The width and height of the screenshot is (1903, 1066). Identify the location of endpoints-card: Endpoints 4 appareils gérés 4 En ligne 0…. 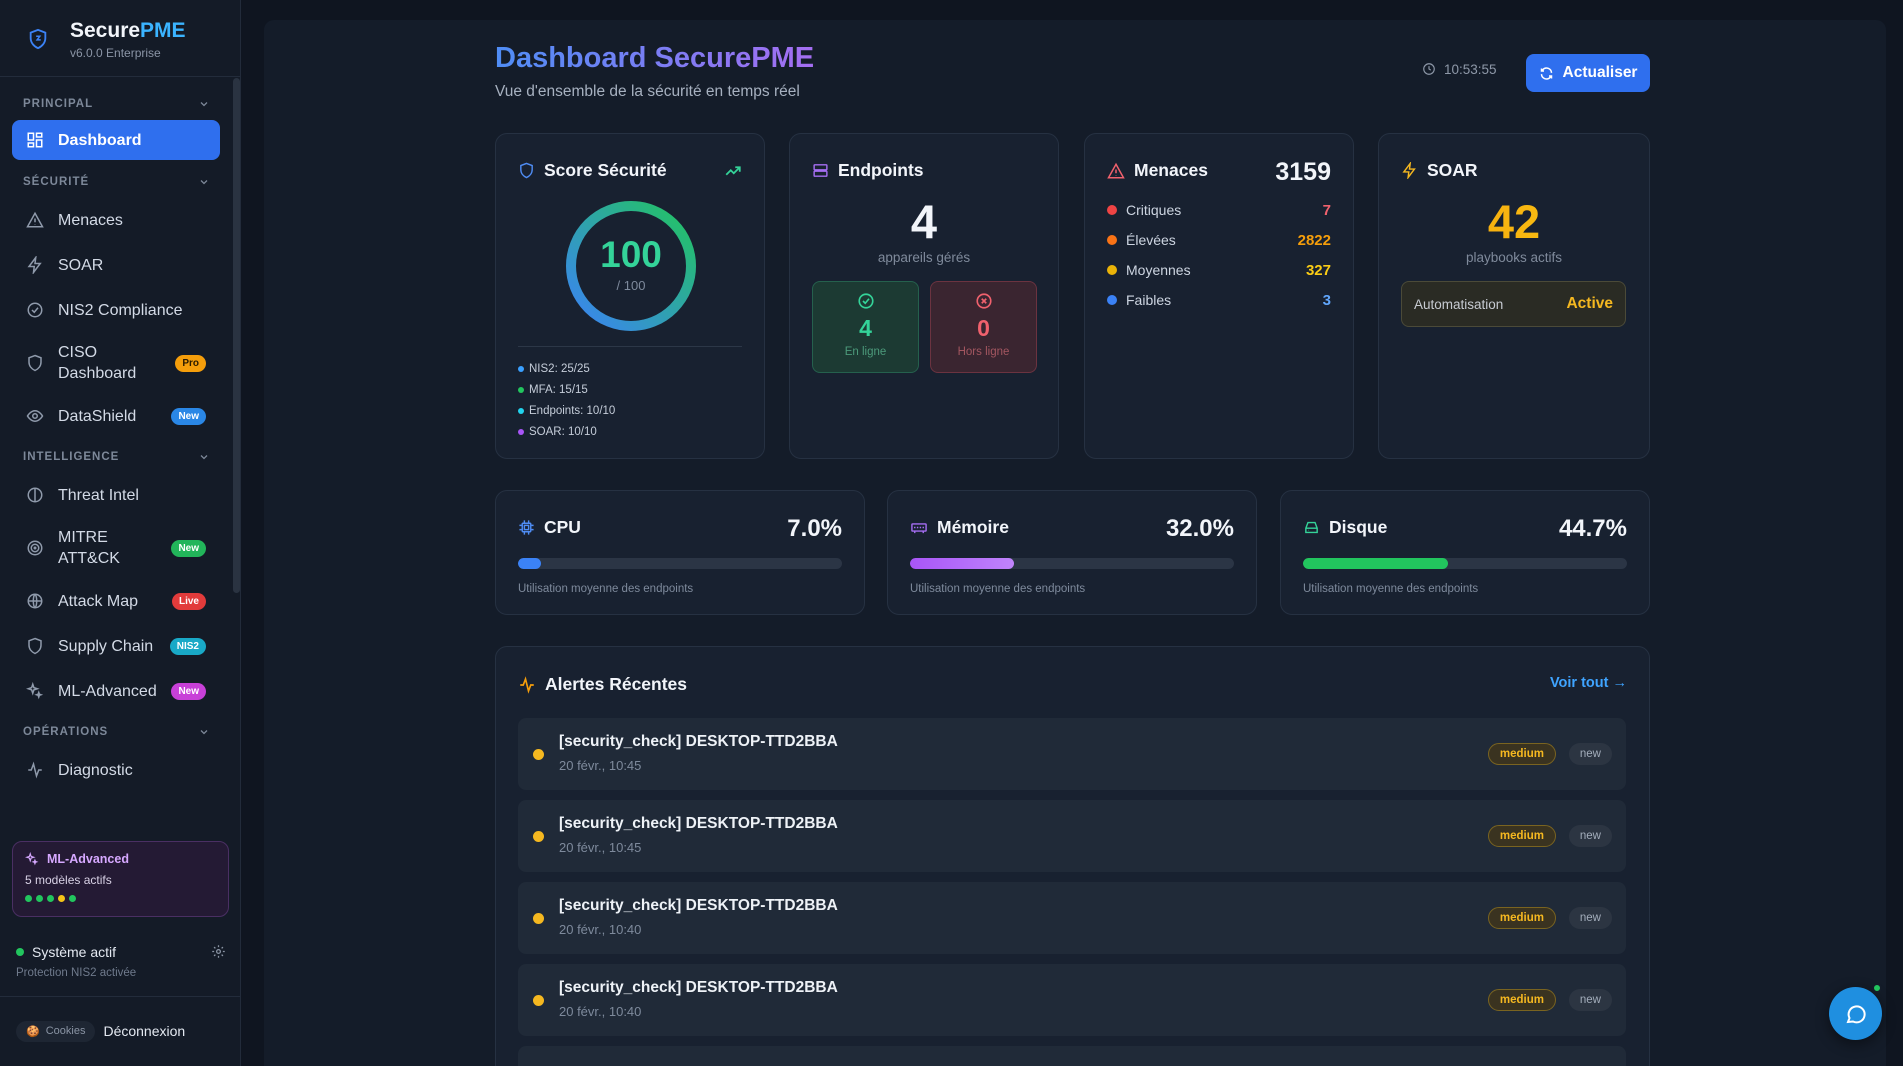
(924, 296).